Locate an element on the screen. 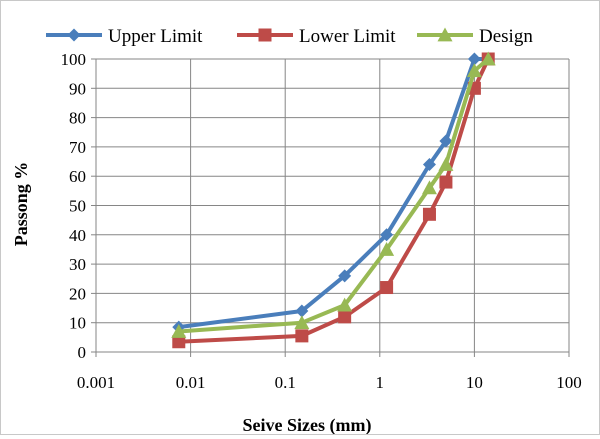  y-tick-label: 90 is located at coordinates (77, 88).